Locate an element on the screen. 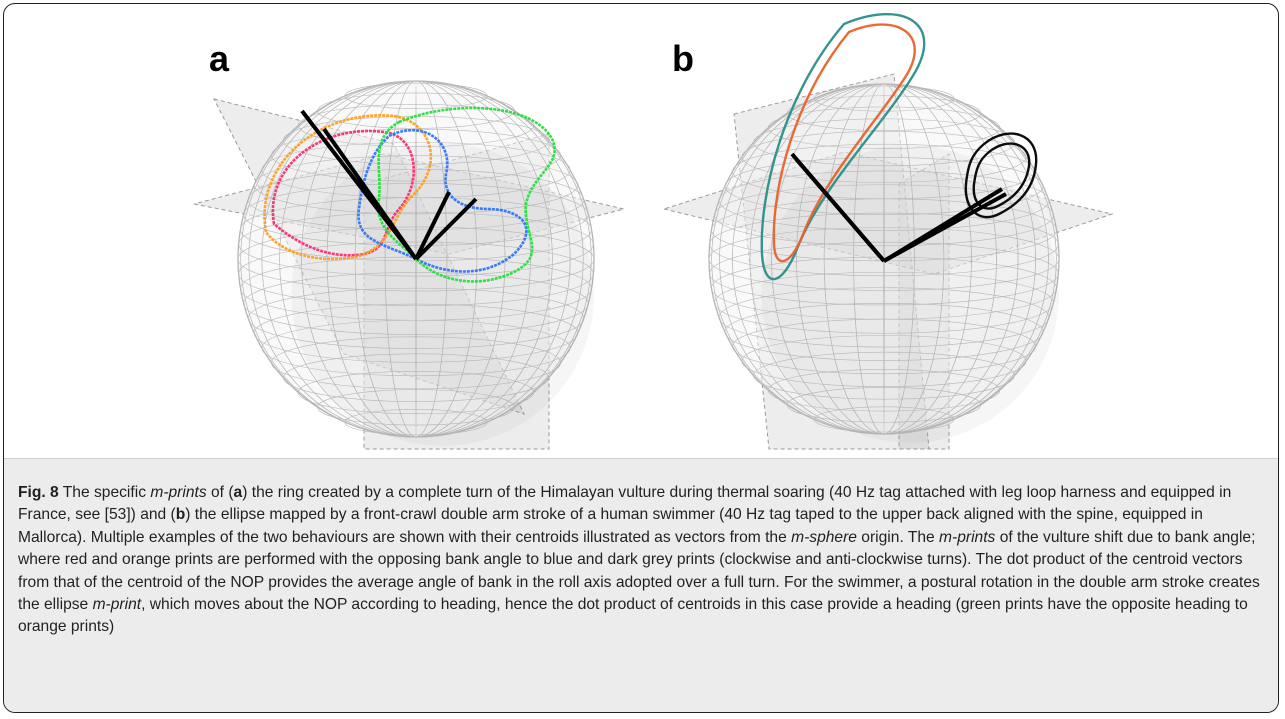  caption-ref-b: b is located at coordinates (180, 515).